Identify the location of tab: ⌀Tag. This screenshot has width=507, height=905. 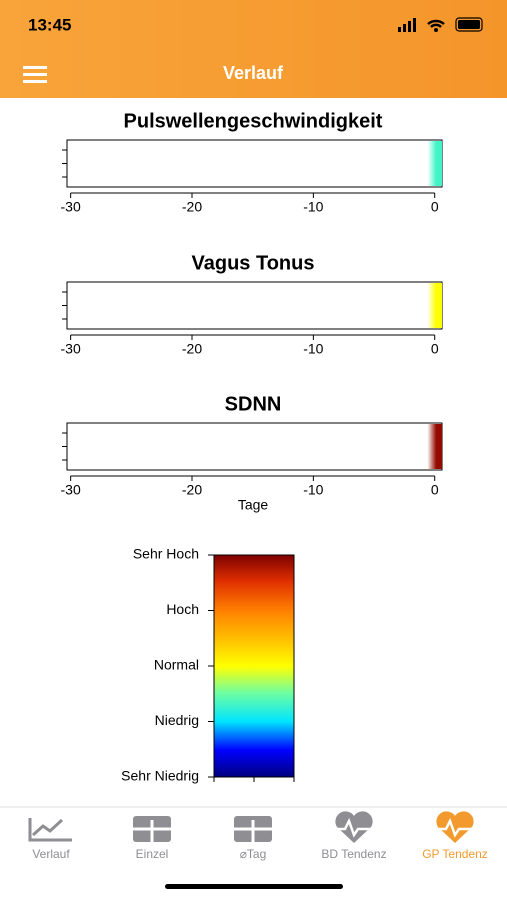
(253, 838).